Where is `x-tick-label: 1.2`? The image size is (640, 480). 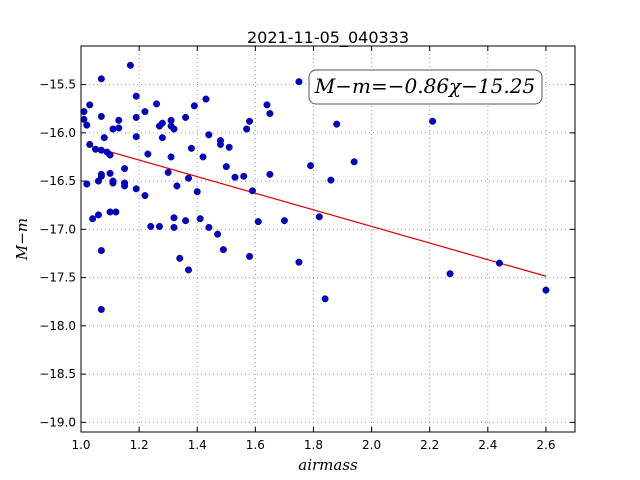
x-tick-label: 1.2 is located at coordinates (139, 445).